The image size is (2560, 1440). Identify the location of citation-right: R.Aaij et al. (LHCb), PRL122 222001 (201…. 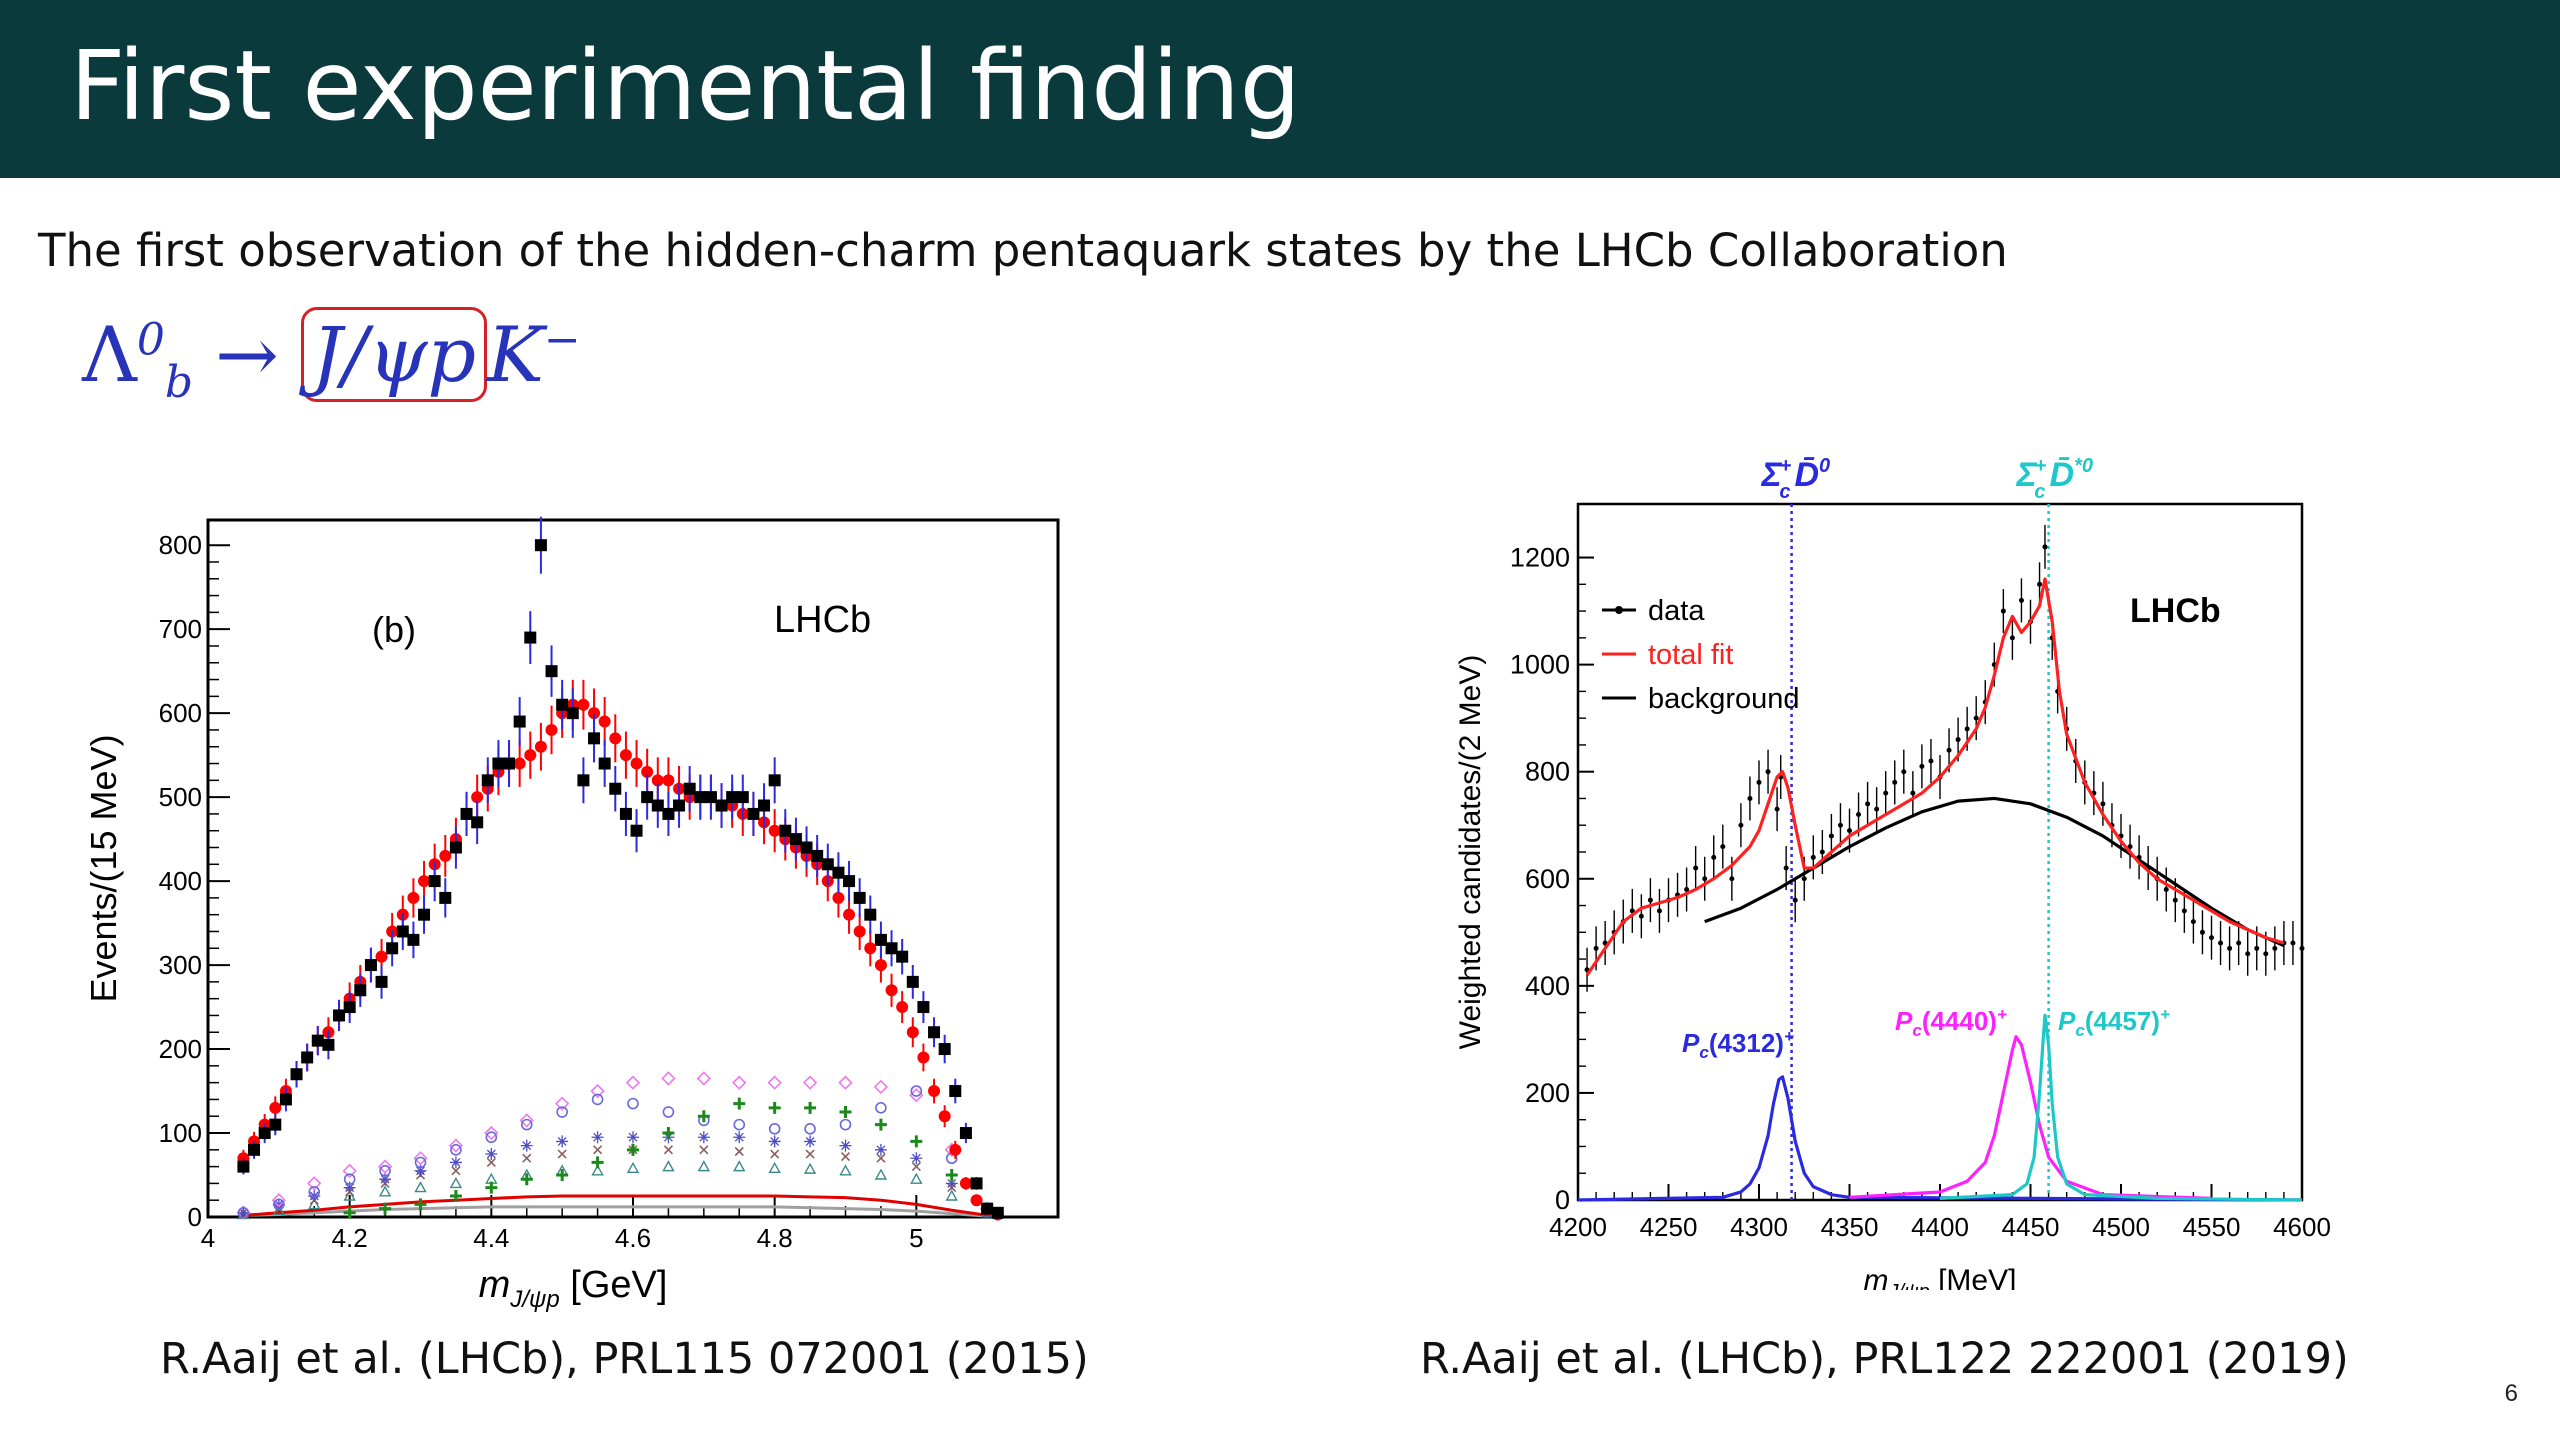
(1884, 1359).